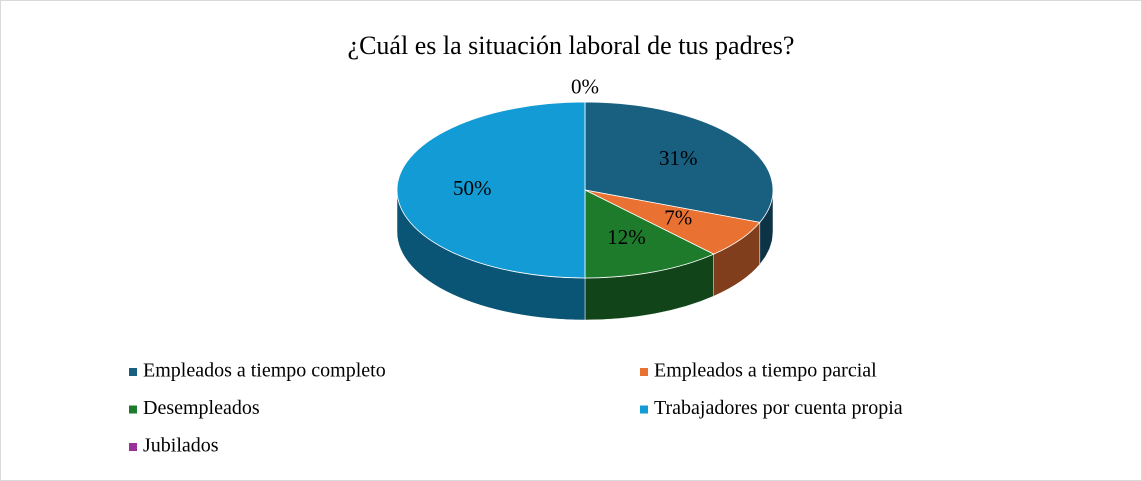 Image resolution: width=1142 pixels, height=481 pixels. Describe the element at coordinates (181, 446) in the screenshot. I see `legend-label: Jubilados` at that location.